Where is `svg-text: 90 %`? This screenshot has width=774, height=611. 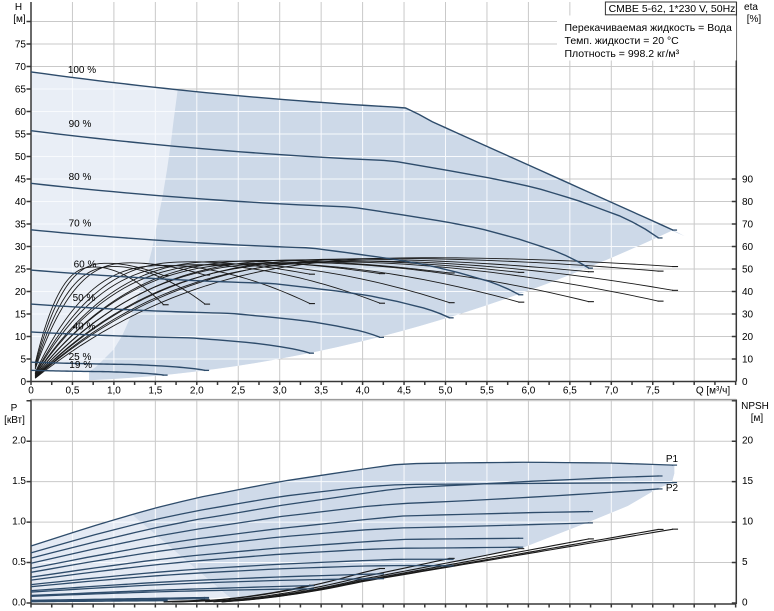
svg-text: 90 % is located at coordinates (80, 124).